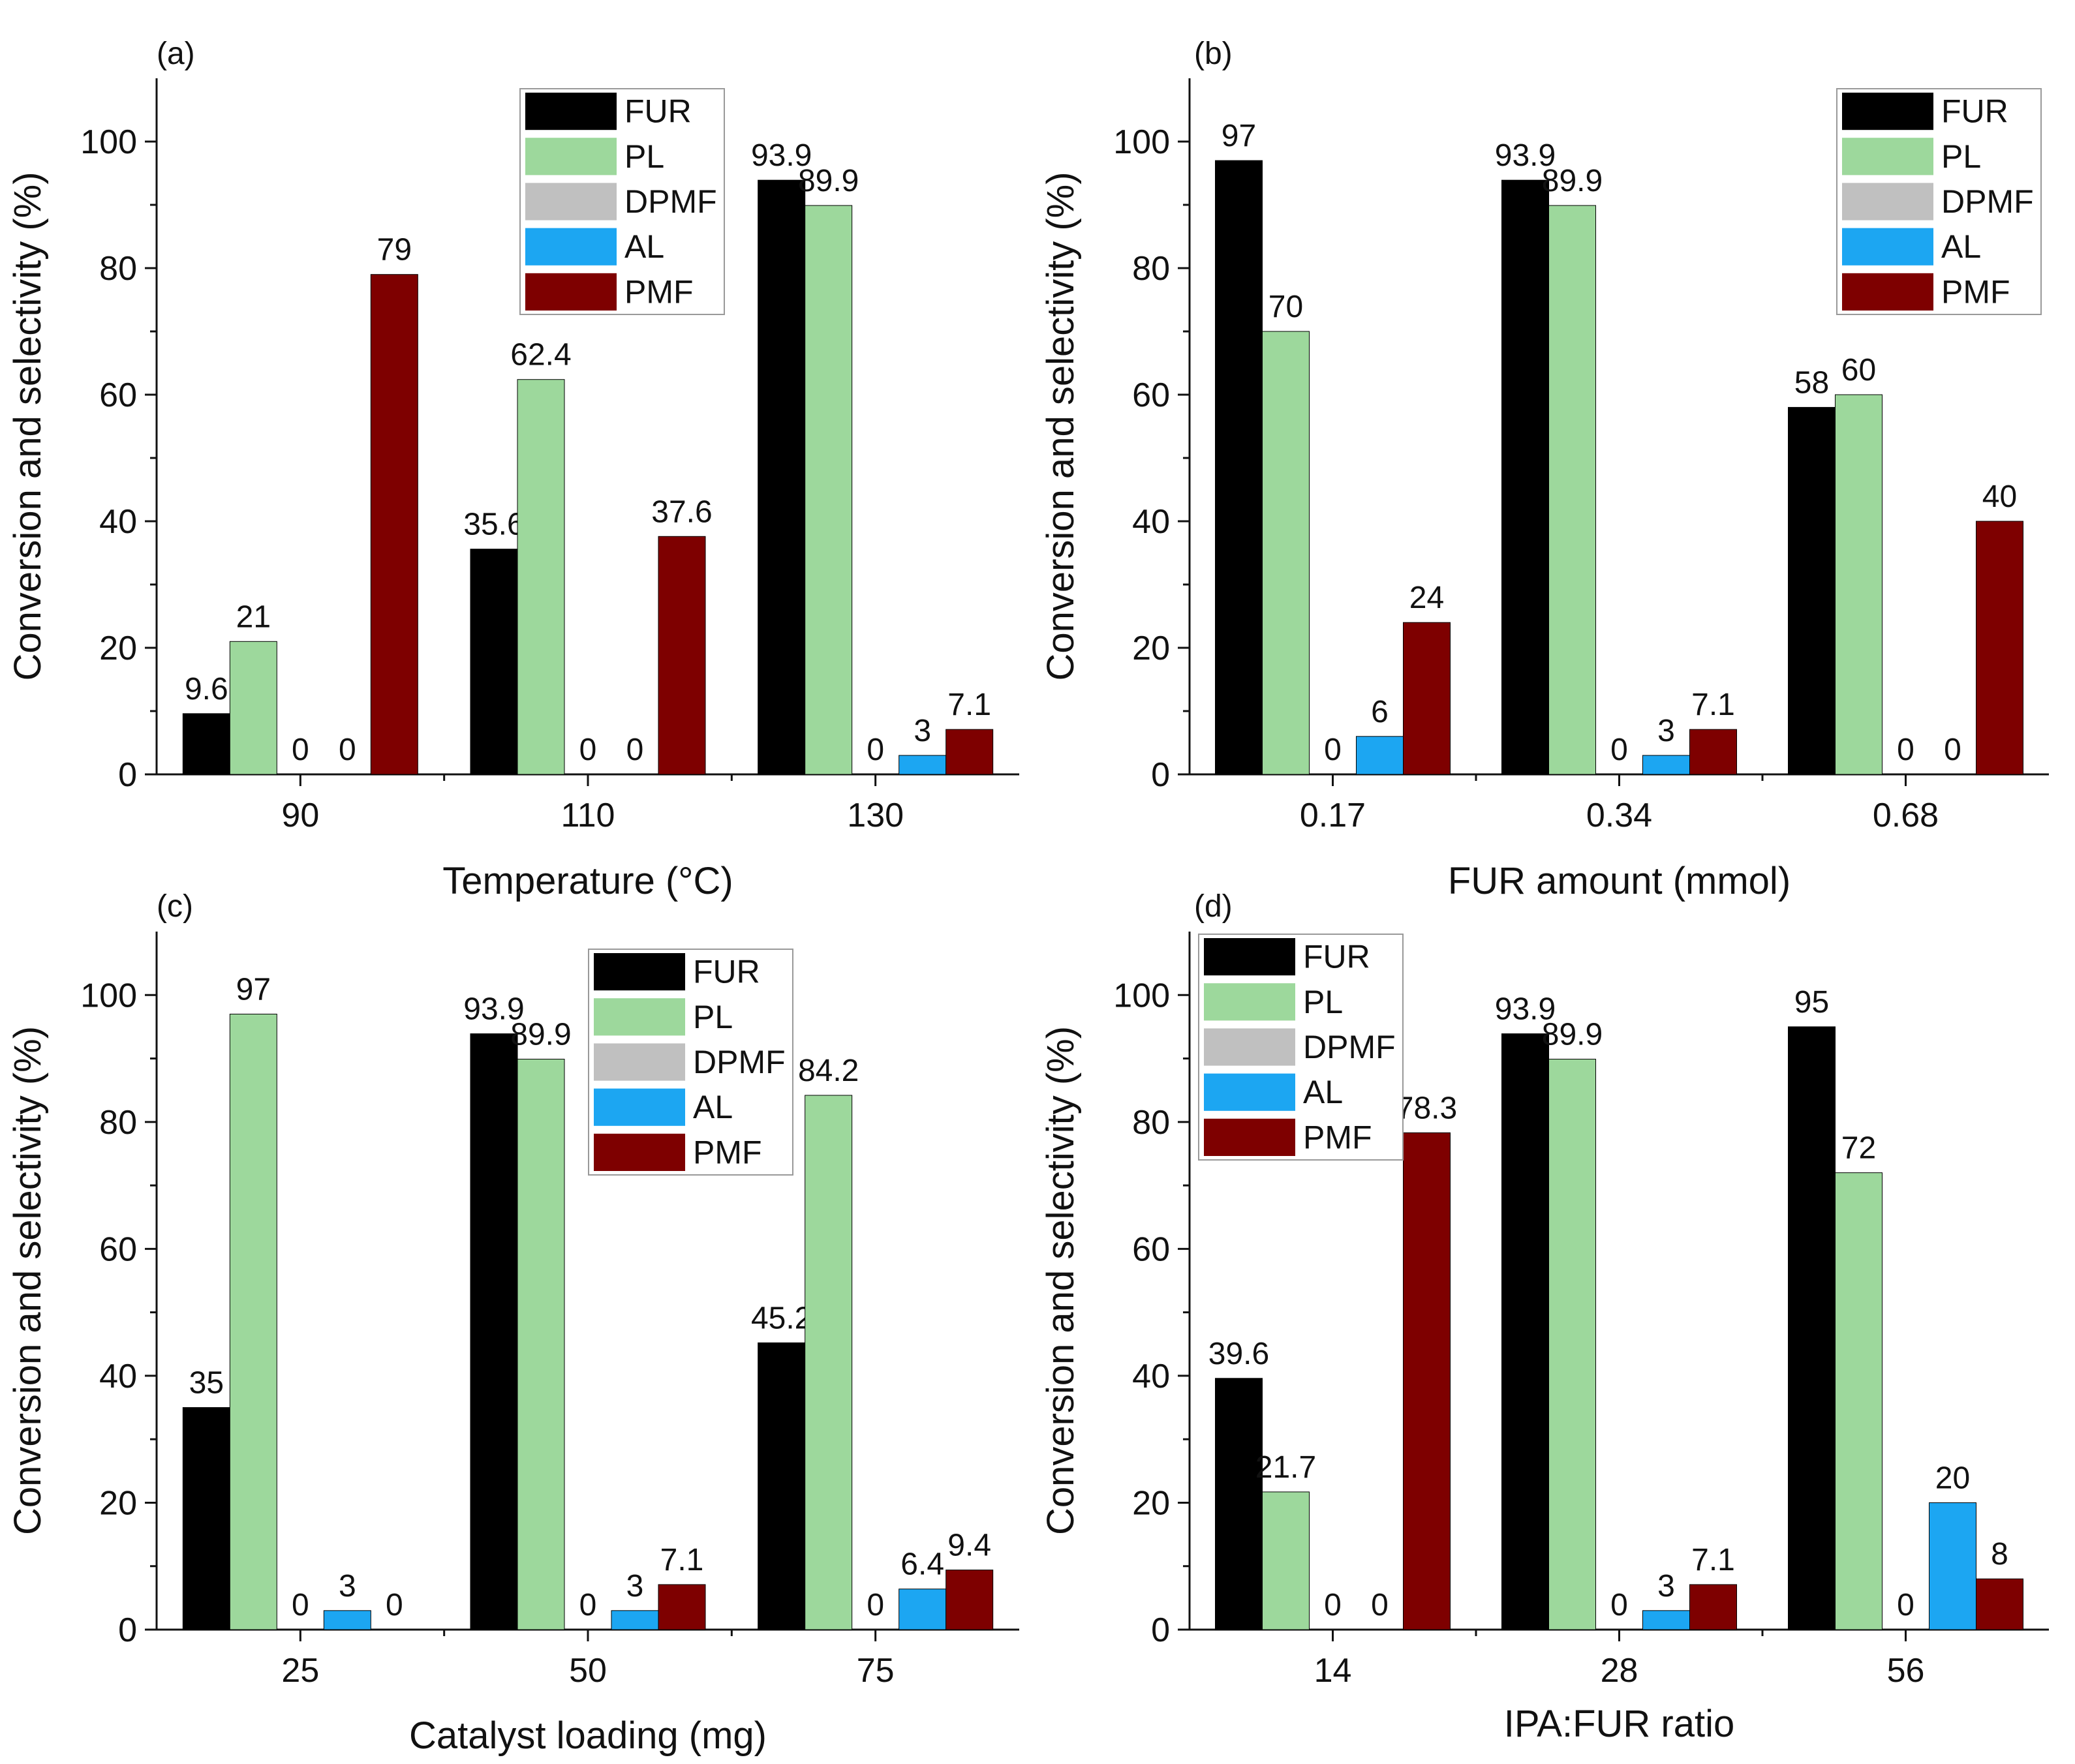  Describe the element at coordinates (300, 1671) in the screenshot. I see `x-tick-label: 25` at that location.